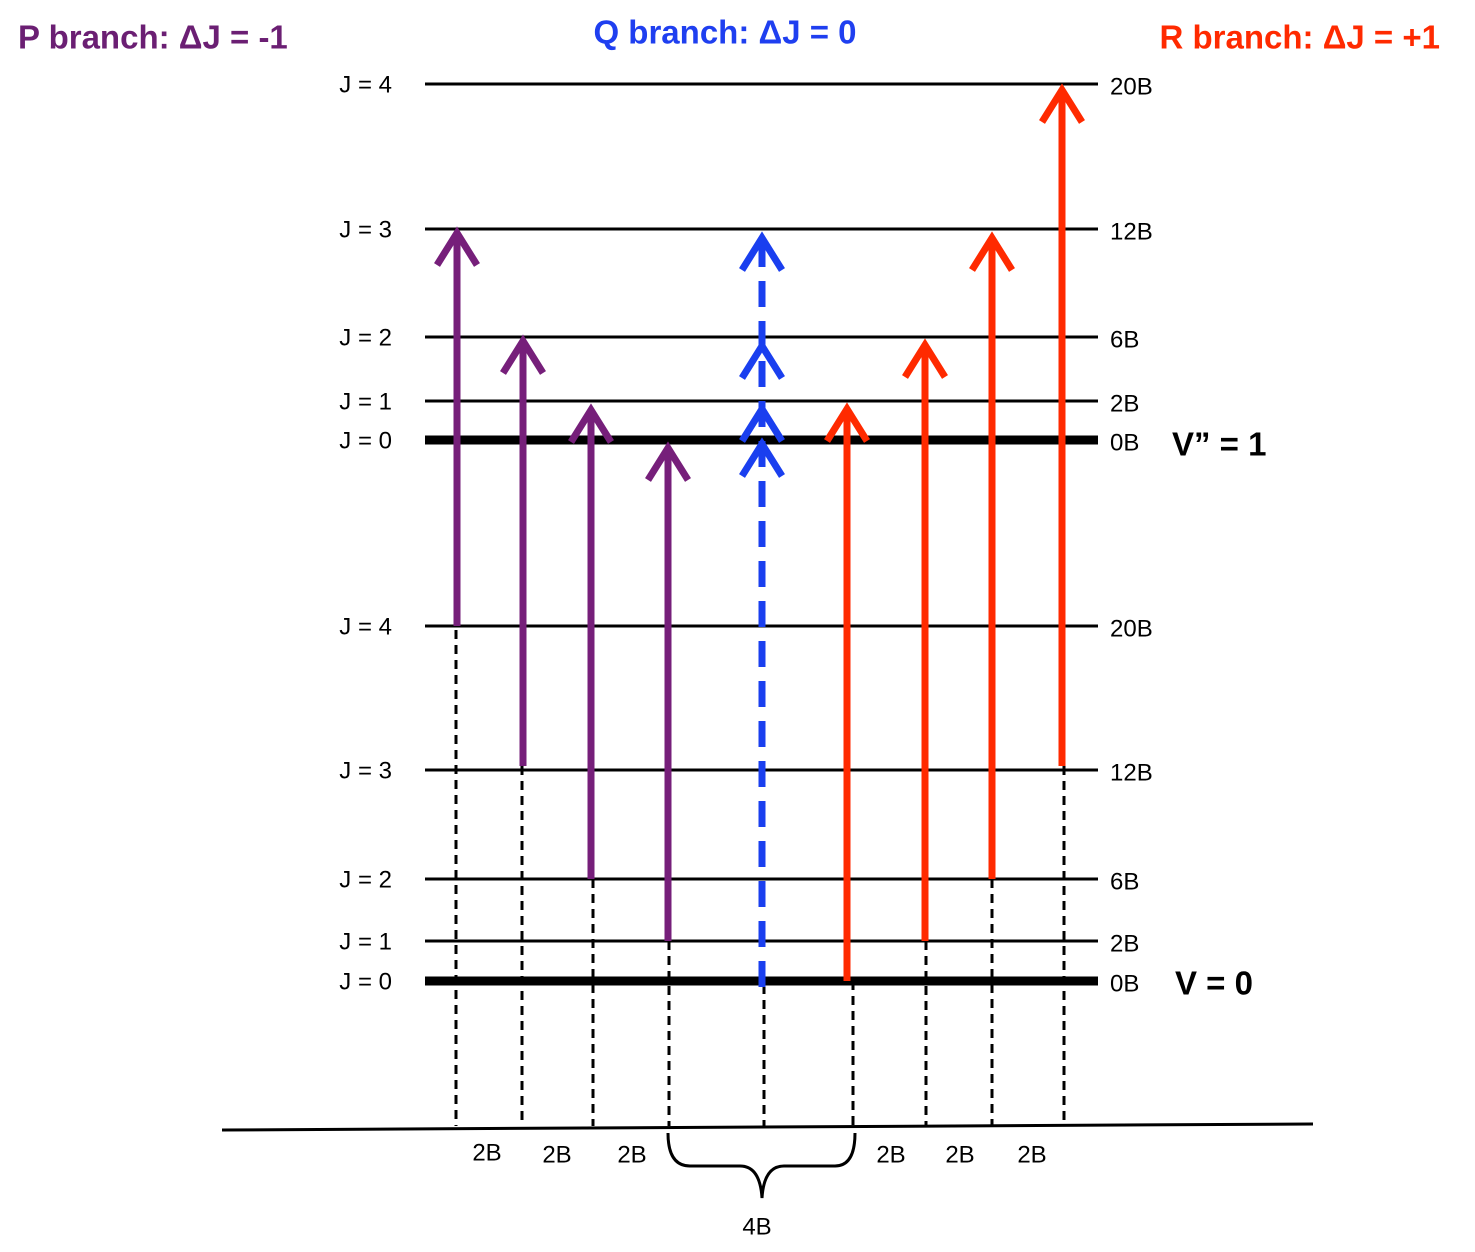 The image size is (1475, 1252). What do you see at coordinates (153, 37) in the screenshot?
I see `p-branch-title: P branch: ΔJ = -1` at bounding box center [153, 37].